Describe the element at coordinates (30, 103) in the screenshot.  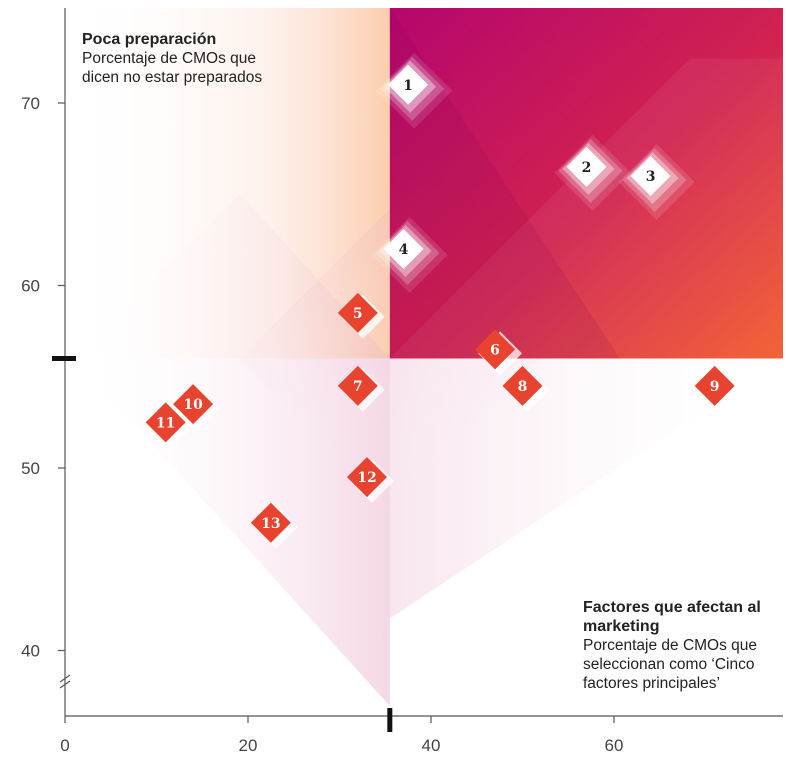
I see `y-tick-label: 70` at that location.